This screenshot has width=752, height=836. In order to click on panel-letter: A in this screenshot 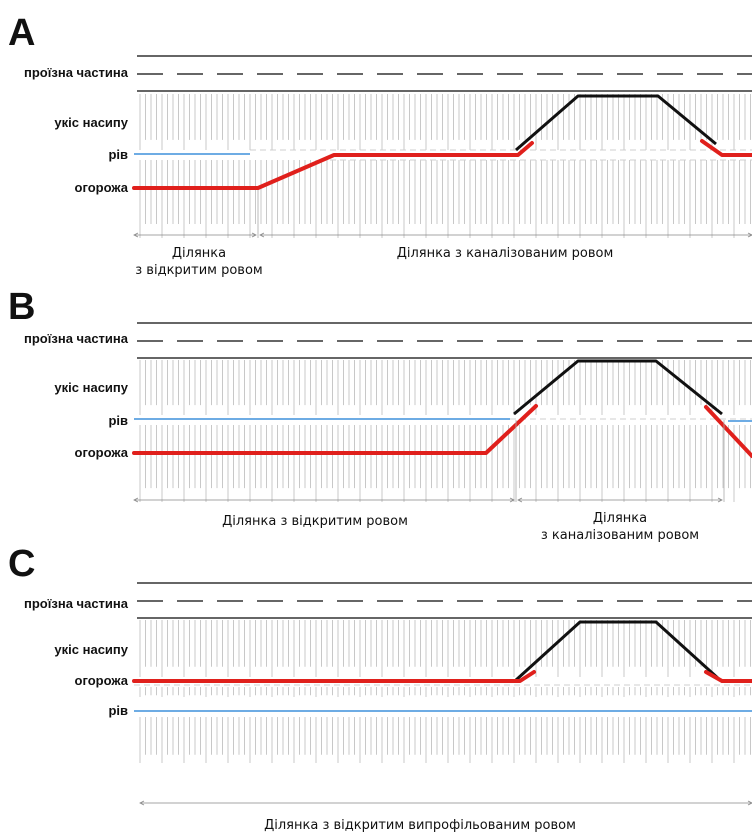, I will do `click(22, 33)`.